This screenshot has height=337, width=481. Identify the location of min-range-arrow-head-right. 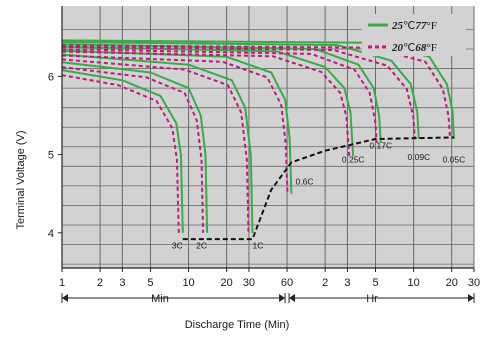
(282, 298).